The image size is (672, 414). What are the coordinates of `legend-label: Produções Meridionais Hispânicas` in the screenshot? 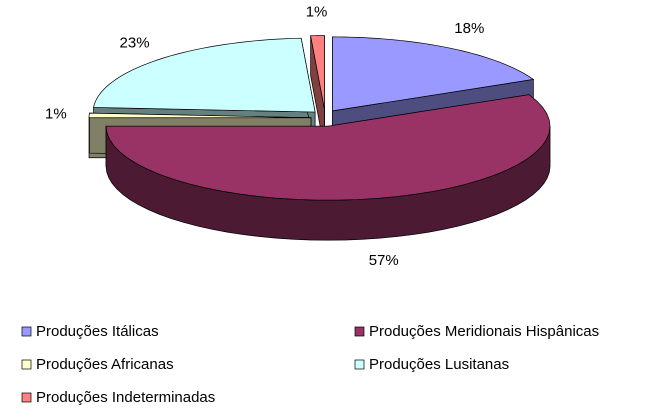 It's located at (484, 331).